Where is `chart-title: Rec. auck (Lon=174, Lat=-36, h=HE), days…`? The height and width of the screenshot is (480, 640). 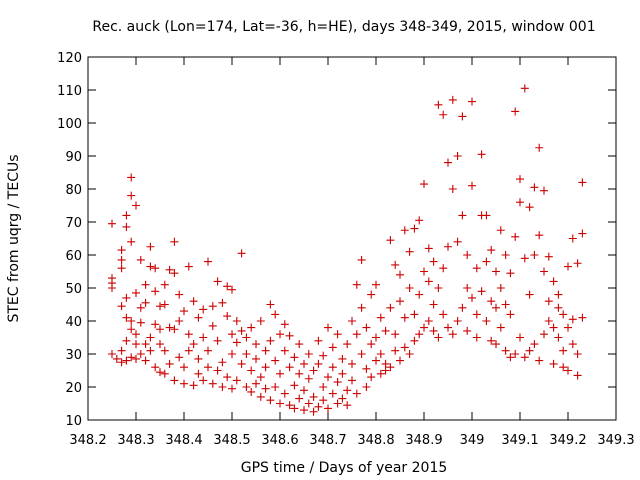
chart-title: Rec. auck (Lon=174, Lat=-36, h=HE), days… is located at coordinates (343, 27).